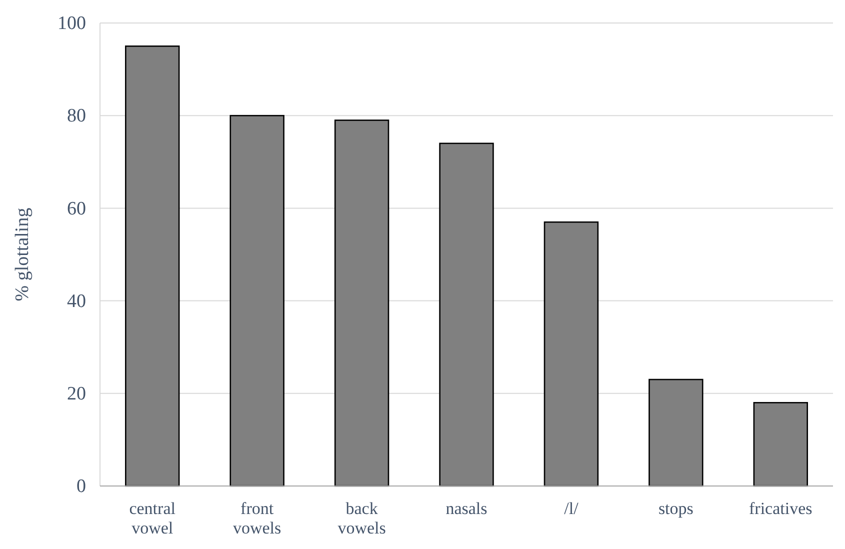 This screenshot has height=549, width=845. I want to click on x-tick-label: /l/, so click(571, 508).